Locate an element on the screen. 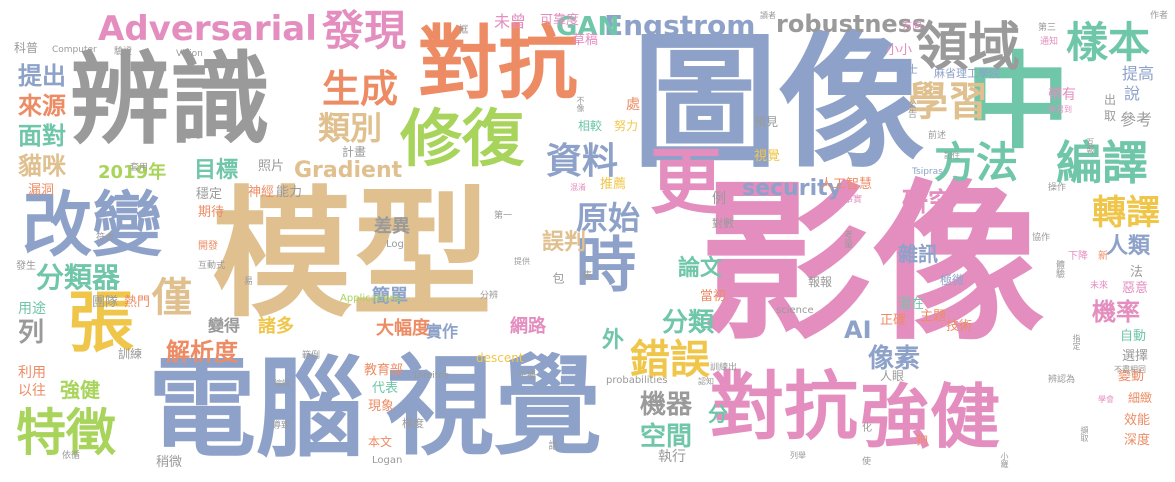 This screenshot has height=482, width=1175. word-xiaoxiao: 小小 is located at coordinates (899, 50).